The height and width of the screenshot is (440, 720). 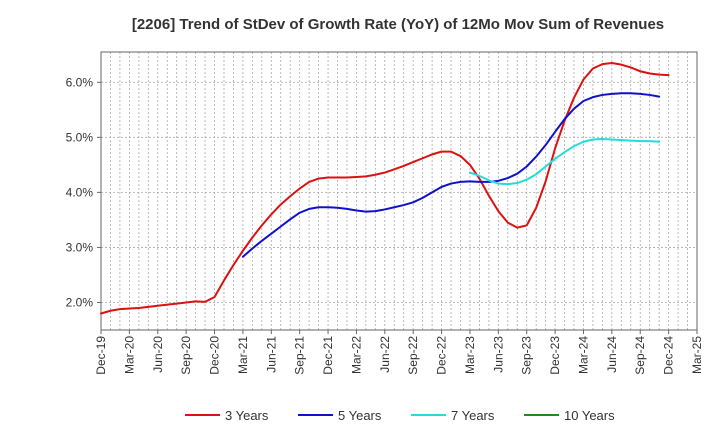 I want to click on series-line-7-years, so click(x=564, y=161).